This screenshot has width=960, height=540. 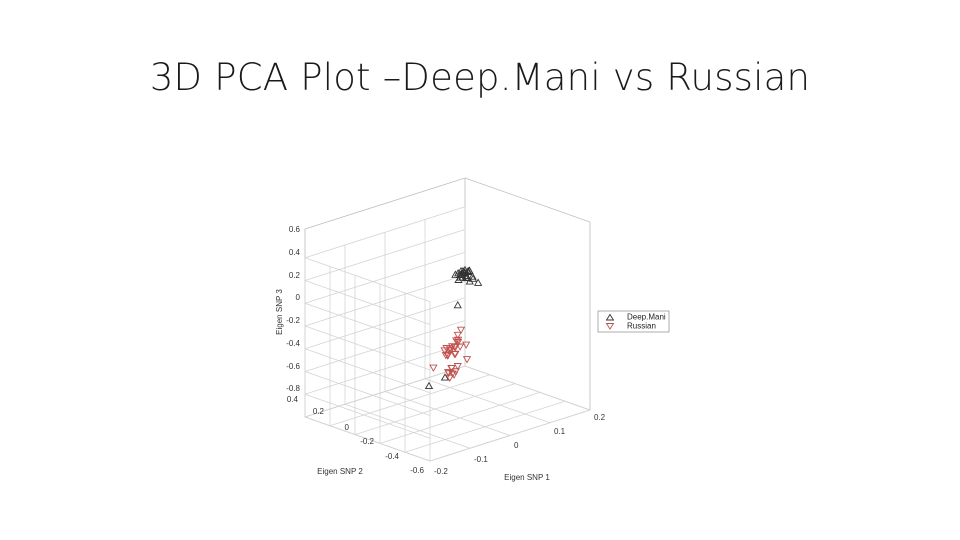 What do you see at coordinates (293, 343) in the screenshot?
I see `z-tick-label: -0.4` at bounding box center [293, 343].